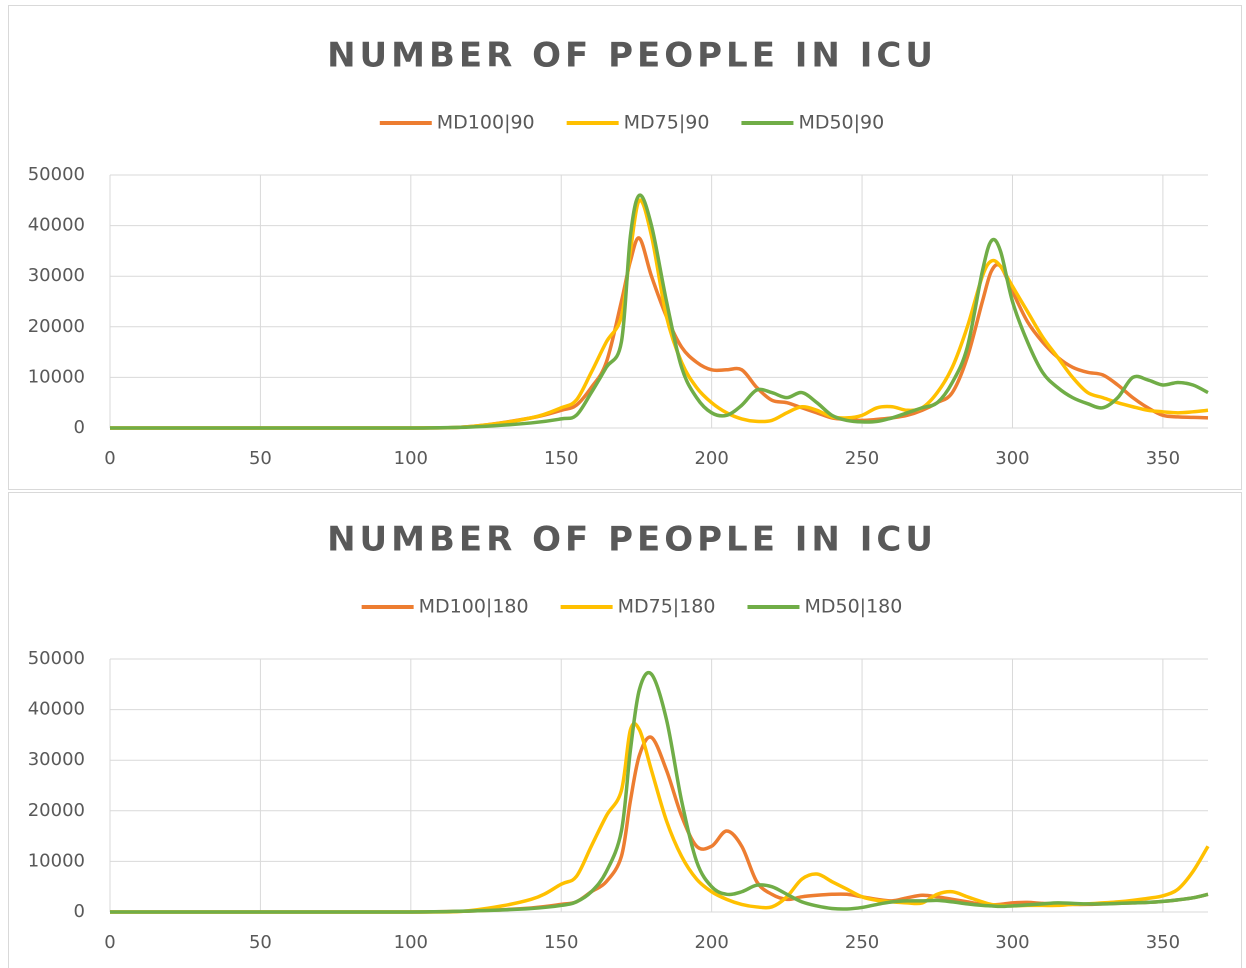 The width and height of the screenshot is (1246, 968). I want to click on legend-item: MD50|180, so click(824, 607).